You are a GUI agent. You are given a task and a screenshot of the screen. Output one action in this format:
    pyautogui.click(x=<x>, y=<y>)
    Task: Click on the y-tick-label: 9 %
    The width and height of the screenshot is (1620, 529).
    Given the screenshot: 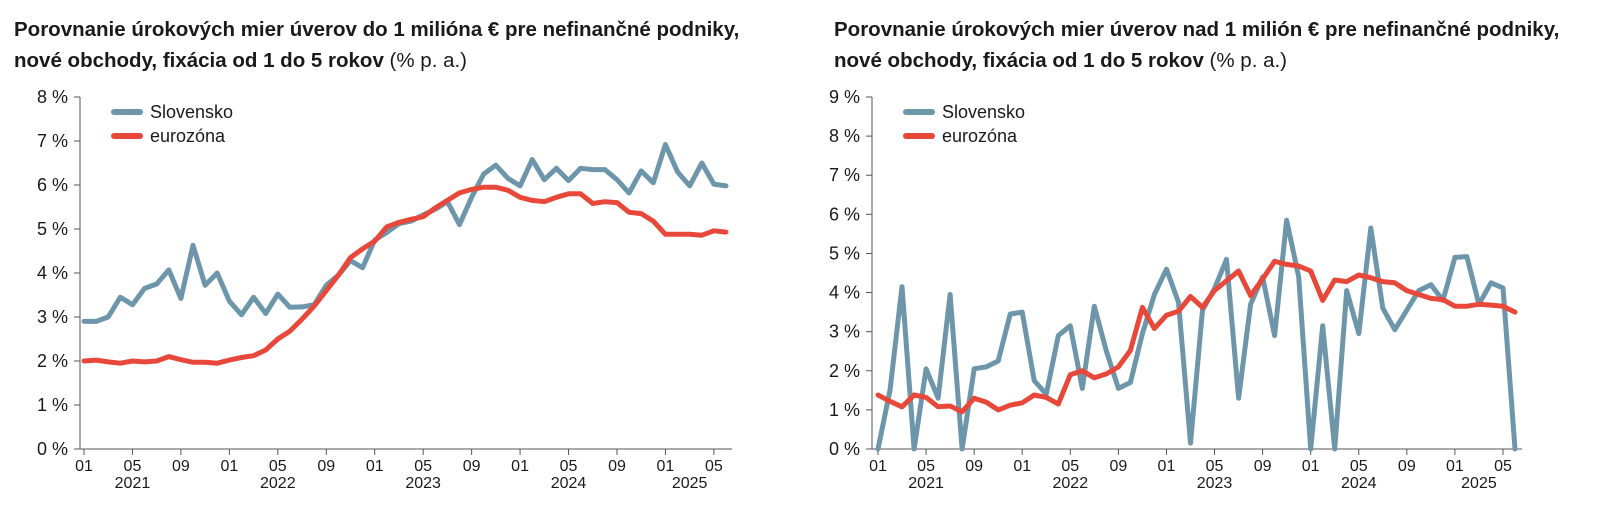 What is the action you would take?
    pyautogui.click(x=844, y=97)
    